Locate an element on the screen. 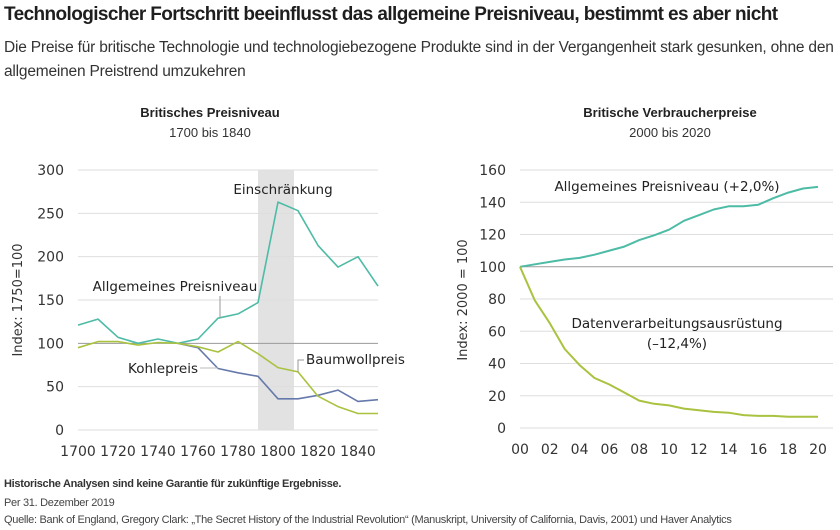 Image resolution: width=840 pixels, height=530 pixels. x-tick-label: 1700 is located at coordinates (78, 452).